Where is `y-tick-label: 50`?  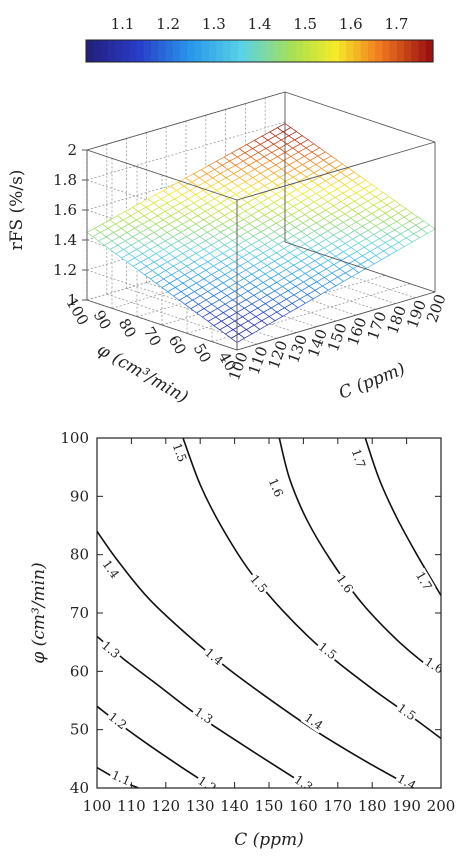 y-tick-label: 50 is located at coordinates (79, 730).